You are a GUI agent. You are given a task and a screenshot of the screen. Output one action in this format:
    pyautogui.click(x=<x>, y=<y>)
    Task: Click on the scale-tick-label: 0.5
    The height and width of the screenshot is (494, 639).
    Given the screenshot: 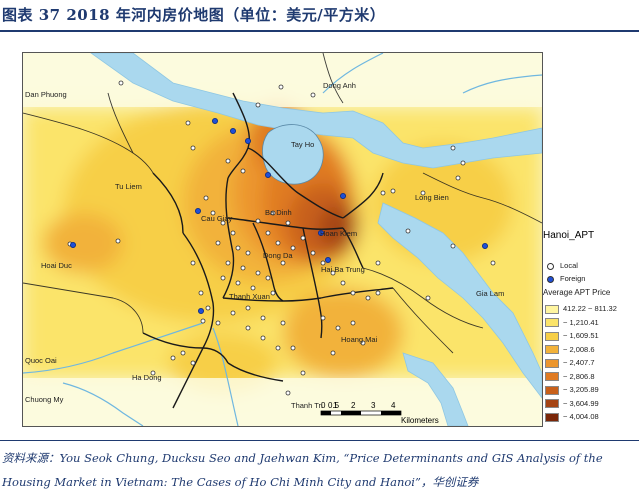 What is the action you would take?
    pyautogui.click(x=334, y=405)
    